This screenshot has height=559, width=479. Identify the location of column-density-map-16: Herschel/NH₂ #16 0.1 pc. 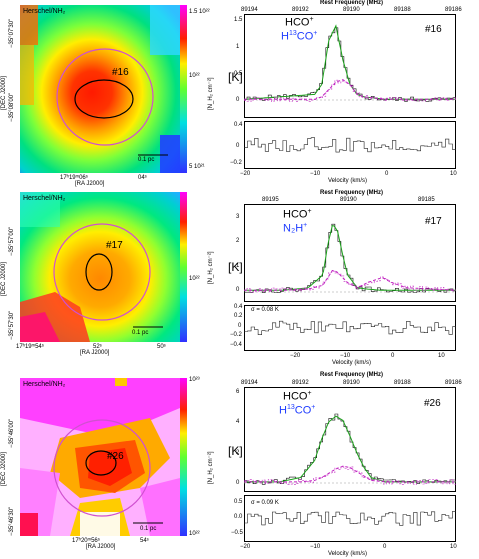
(100, 89).